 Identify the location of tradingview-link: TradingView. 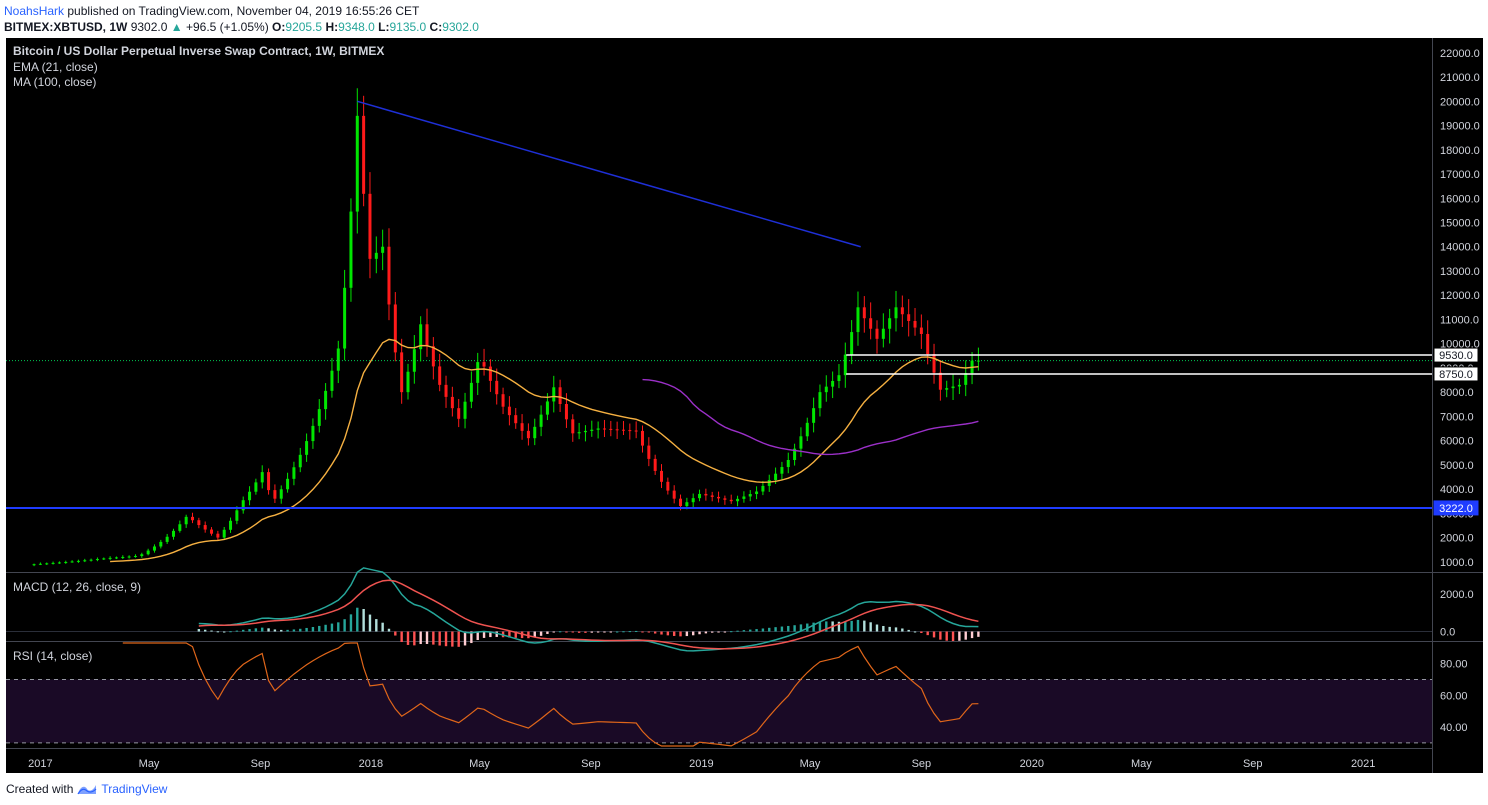
(134, 789).